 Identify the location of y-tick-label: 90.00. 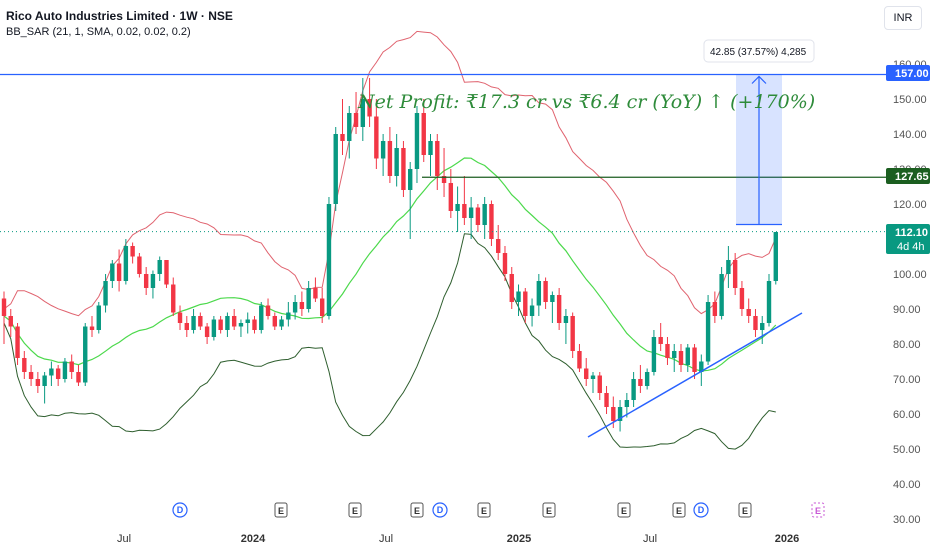
(907, 310).